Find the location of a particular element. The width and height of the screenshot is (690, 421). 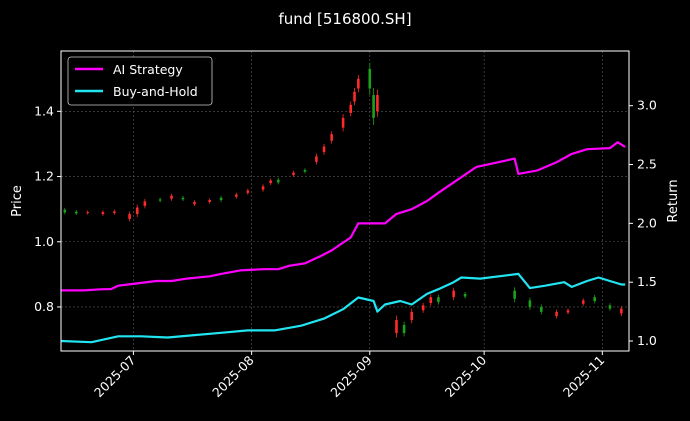

x-axis: 2025-07 2025-08 2025-09 2025-10 2025-11 is located at coordinates (349, 375).